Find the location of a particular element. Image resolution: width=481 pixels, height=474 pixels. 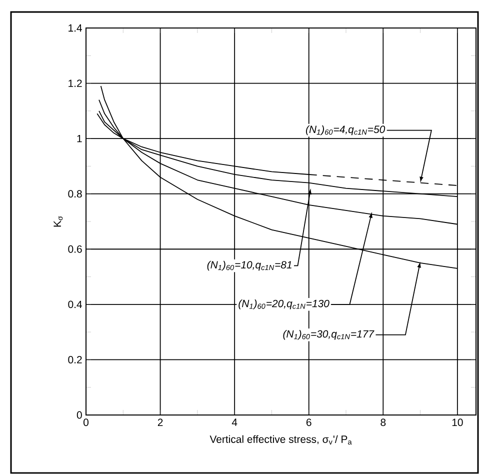

x-tick-label: 8 is located at coordinates (383, 422).